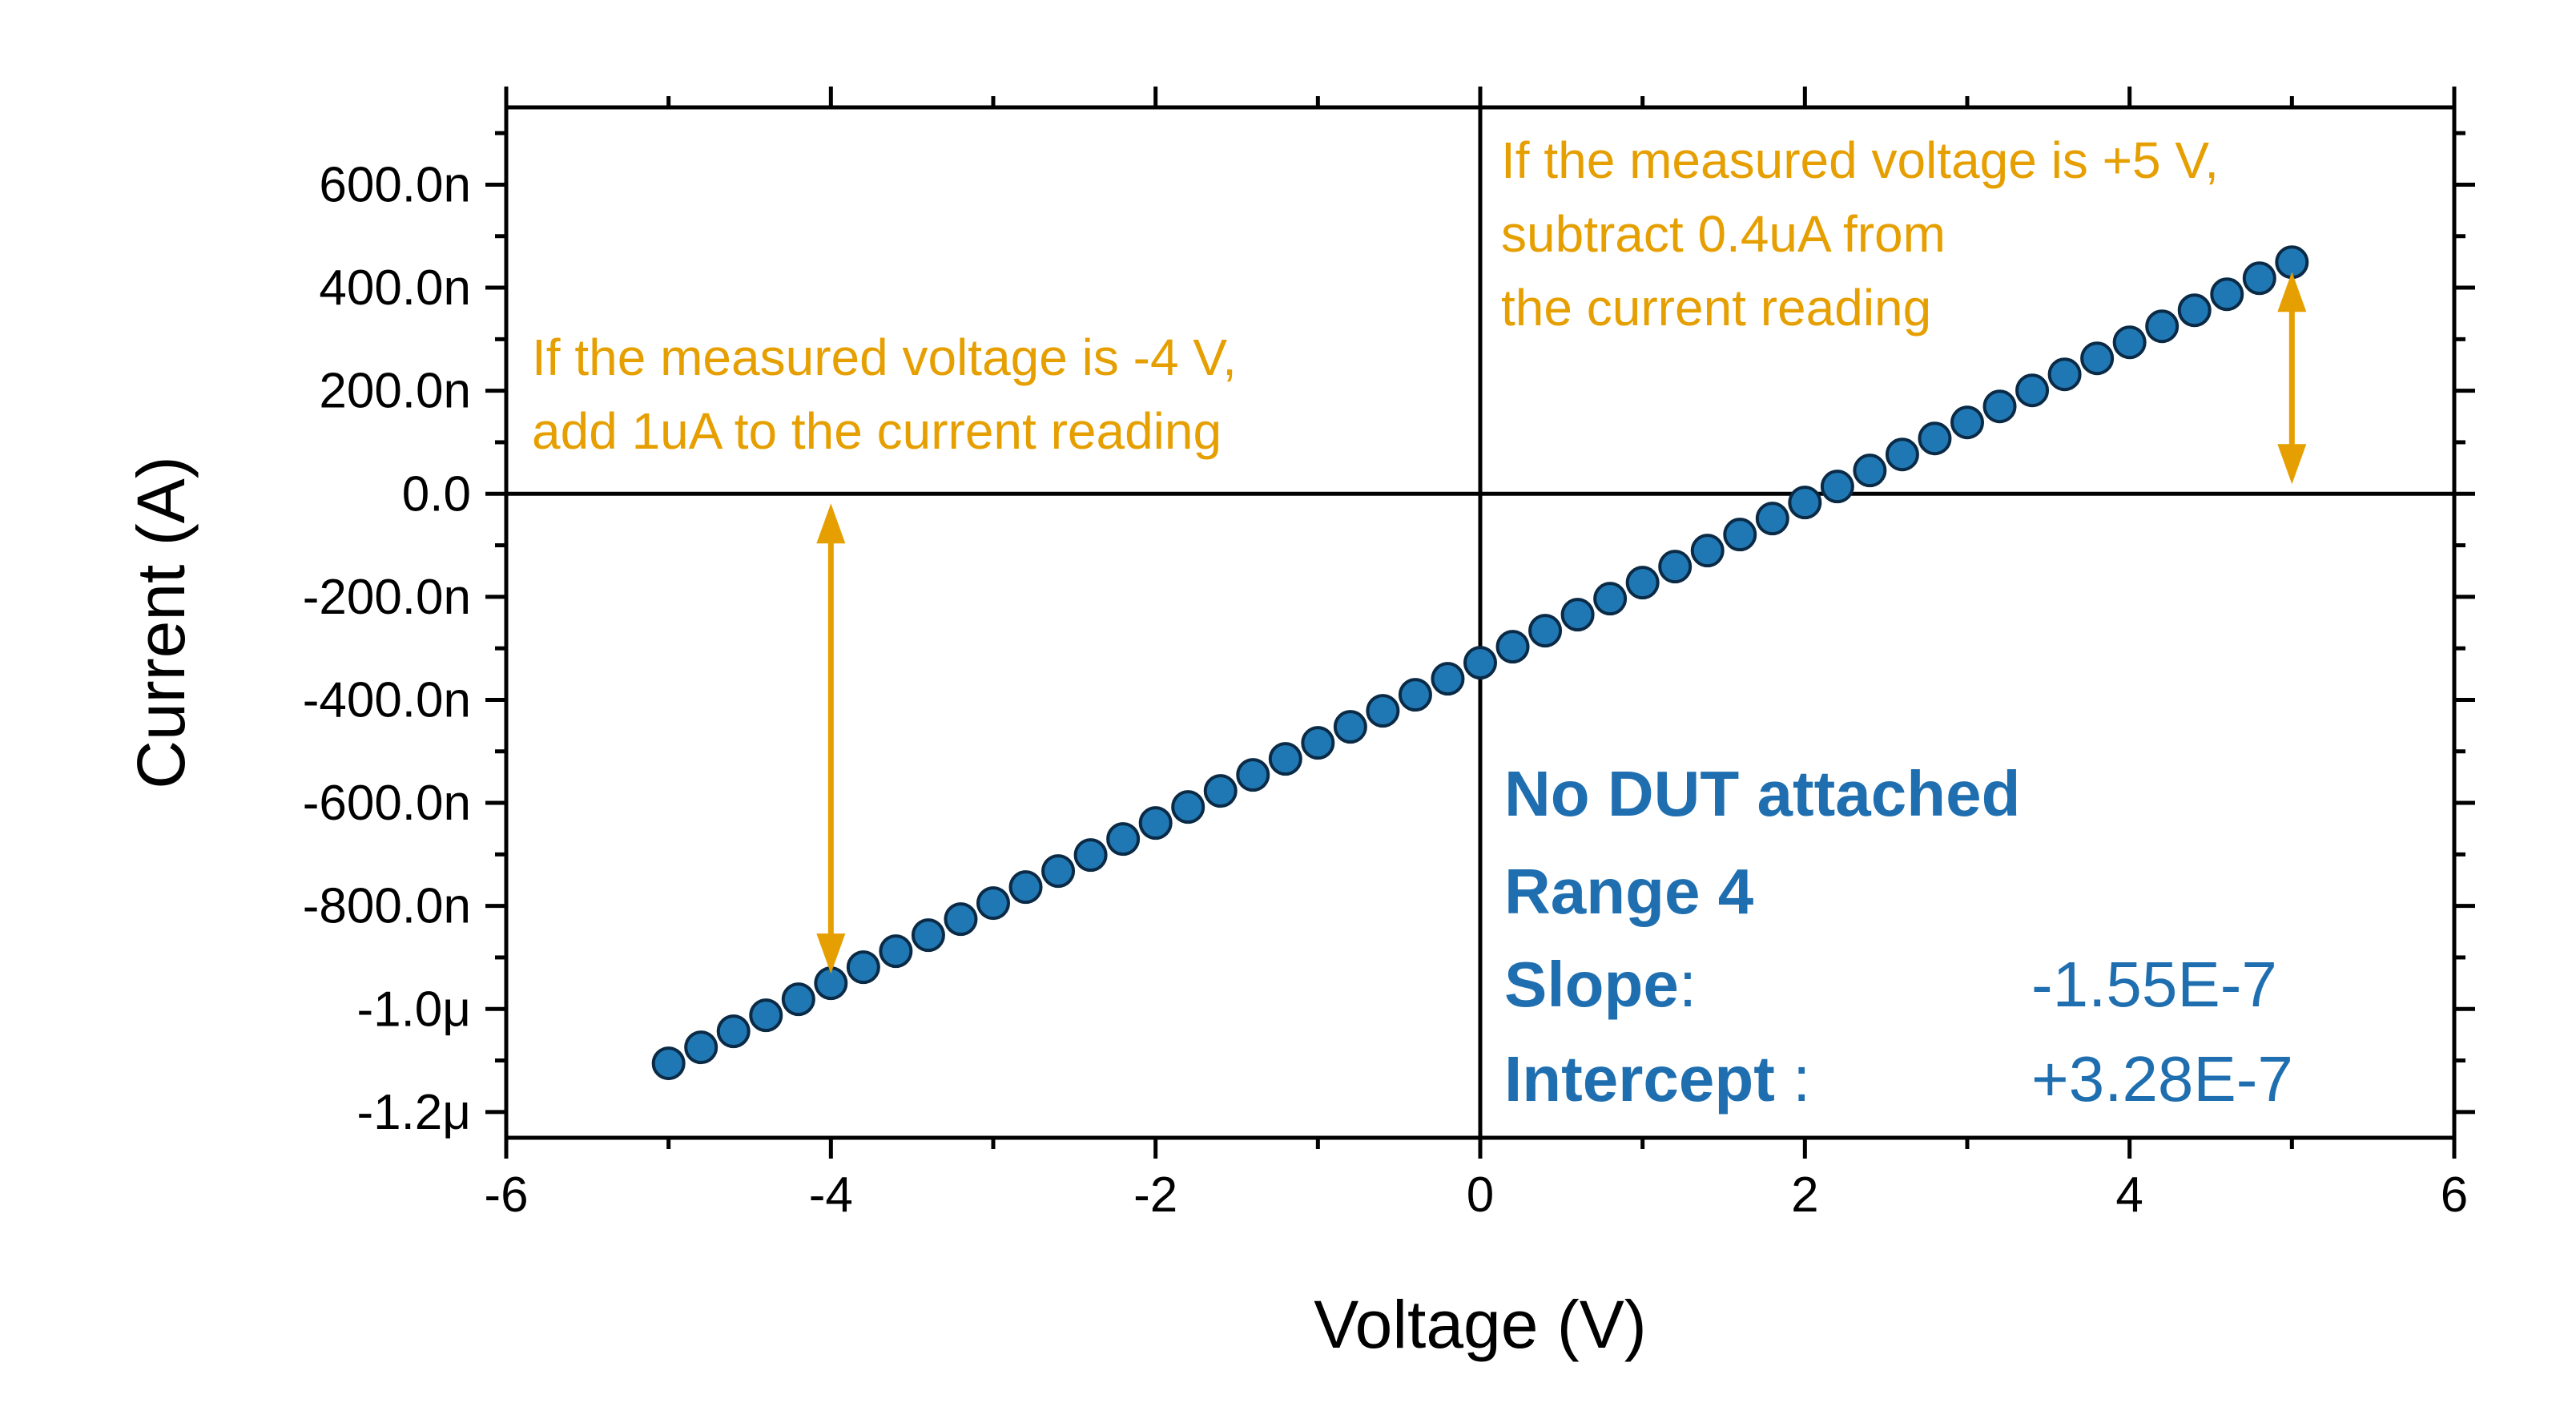 The image size is (2576, 1423). Describe the element at coordinates (831, 739) in the screenshot. I see `left-double-arrow` at that location.